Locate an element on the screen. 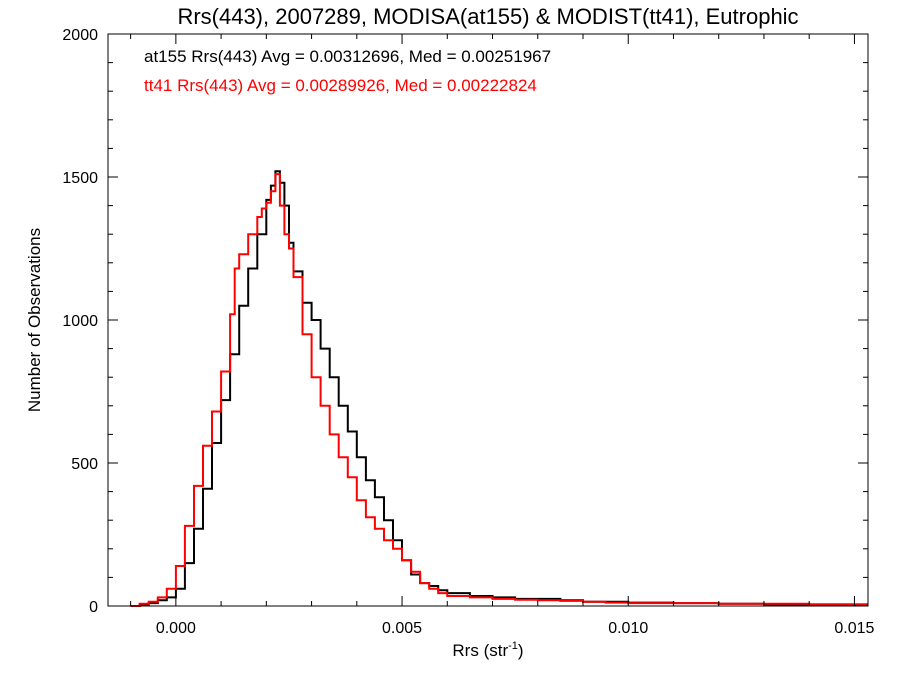  x-axis-label-sup: -1 is located at coordinates (513, 646).